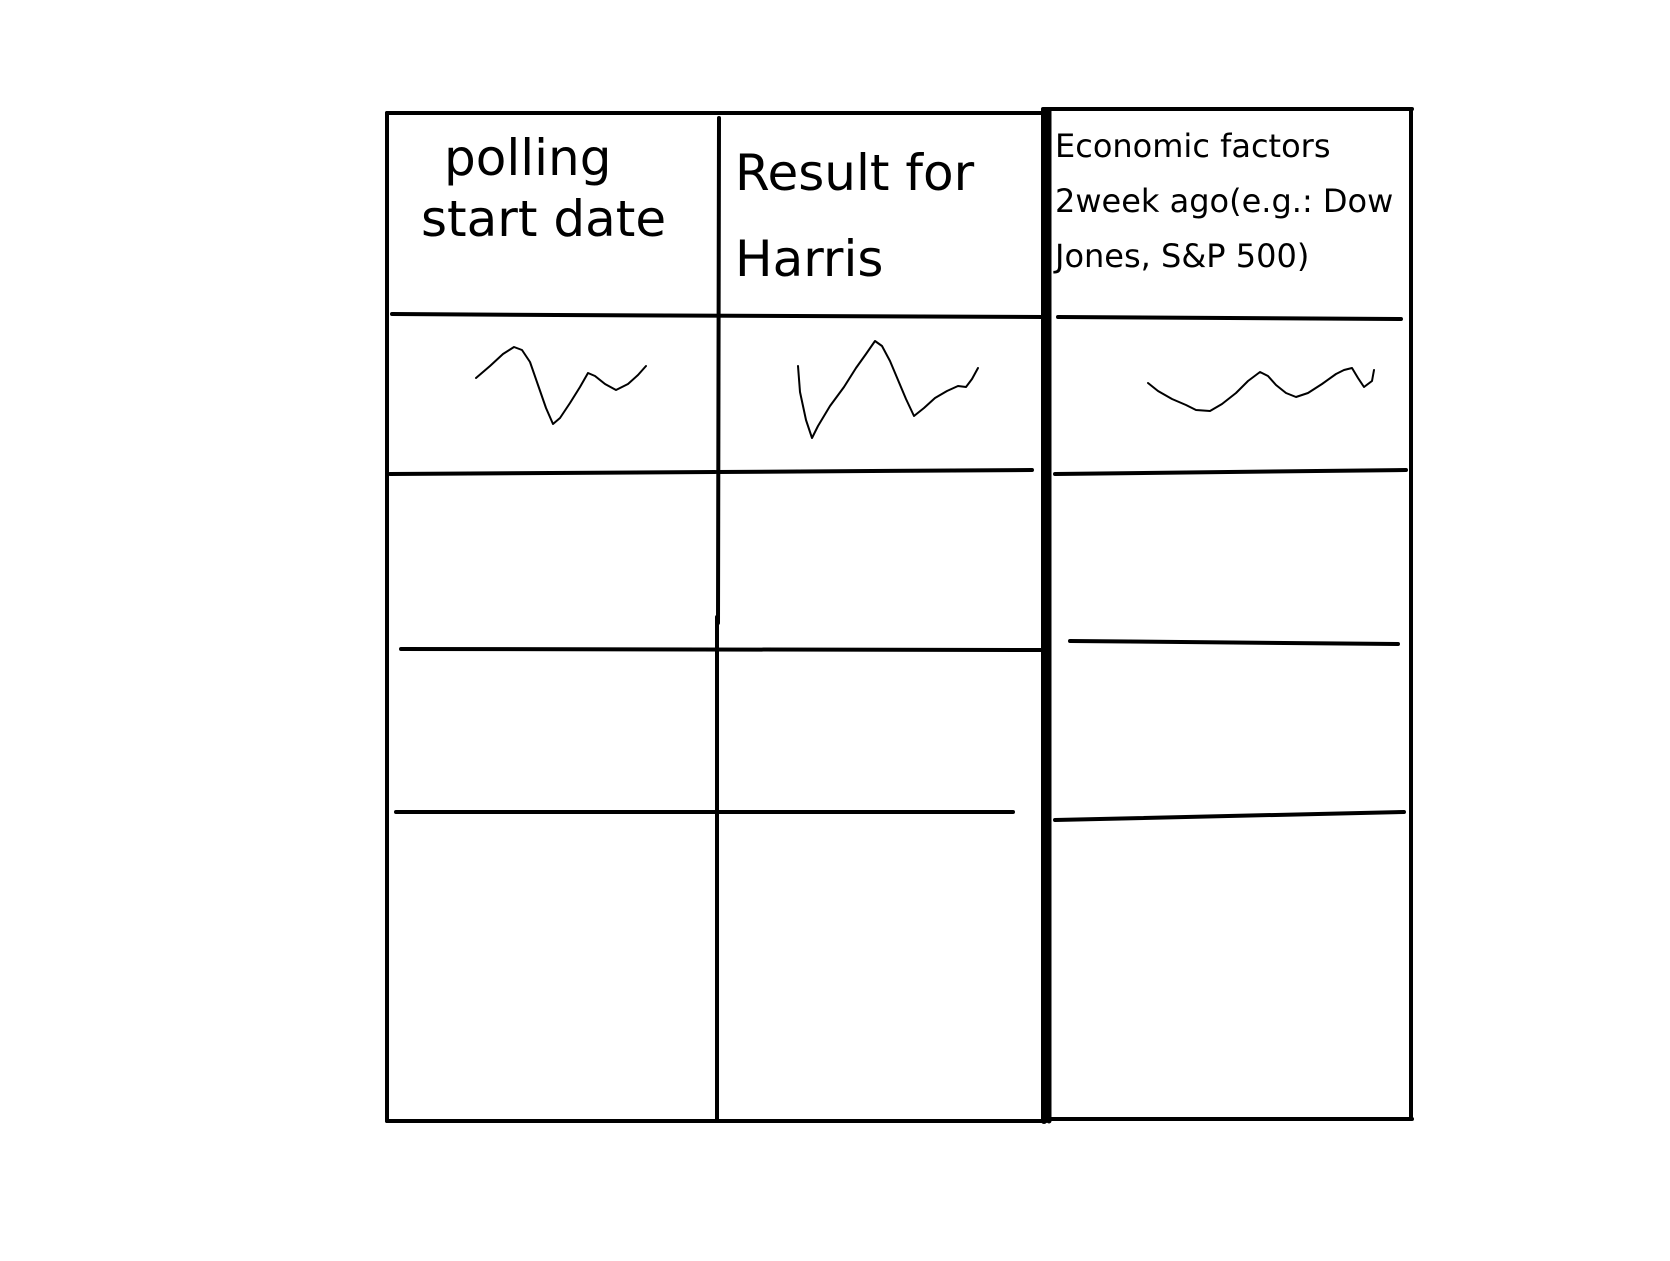 The height and width of the screenshot is (1261, 1670). What do you see at coordinates (561, 385) in the screenshot?
I see `sparkline-polling` at bounding box center [561, 385].